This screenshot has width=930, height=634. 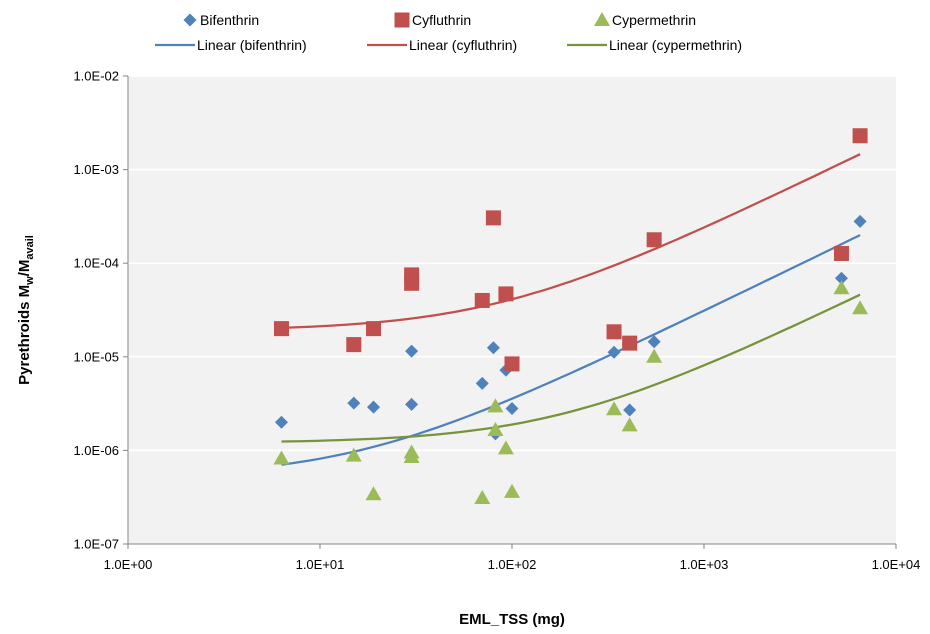 What do you see at coordinates (96, 263) in the screenshot?
I see `y-tick-label: 1.0E-04` at bounding box center [96, 263].